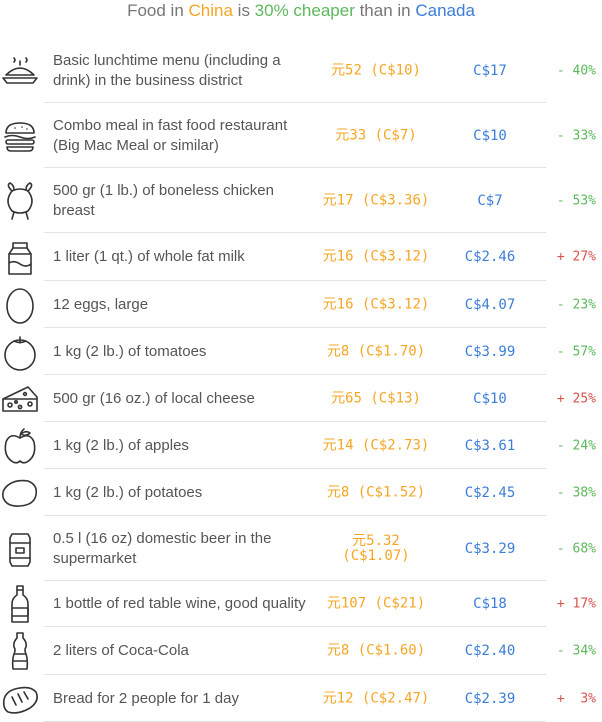 The height and width of the screenshot is (722, 602). Describe the element at coordinates (576, 200) in the screenshot. I see `price-difference: - 53%` at that location.